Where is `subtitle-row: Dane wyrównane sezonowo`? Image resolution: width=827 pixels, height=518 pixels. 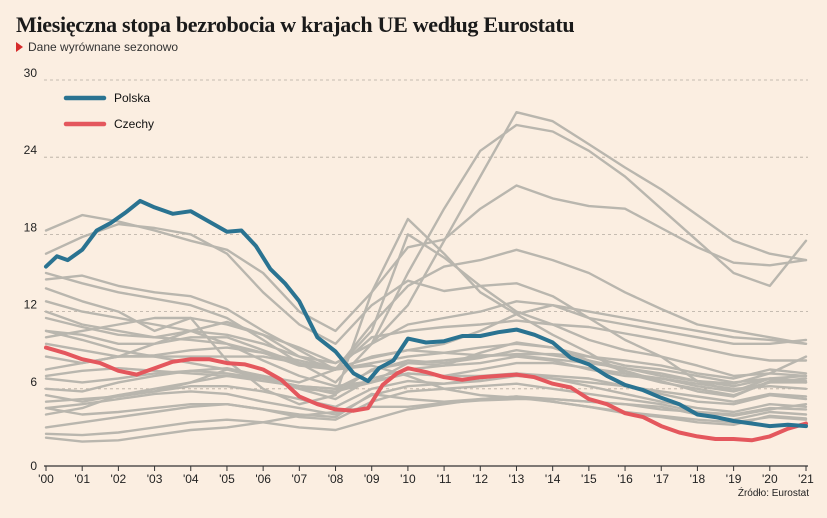 subtitle-row: Dane wyrównane sezonowo is located at coordinates (97, 47).